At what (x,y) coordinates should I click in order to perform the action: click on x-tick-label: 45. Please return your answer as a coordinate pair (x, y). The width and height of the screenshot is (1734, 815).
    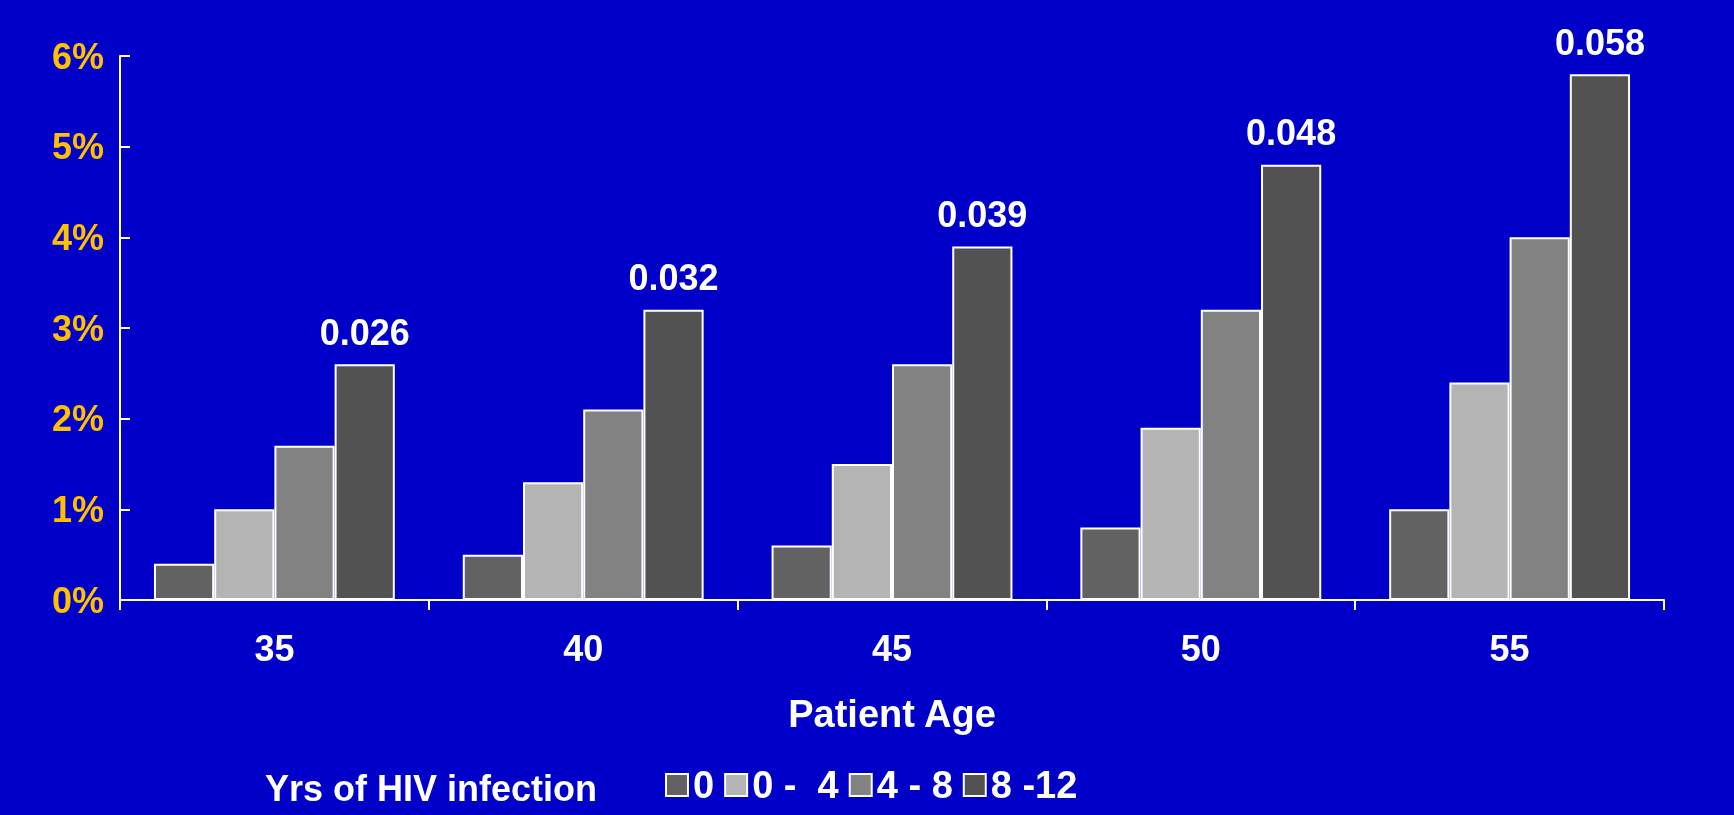
    Looking at the image, I should click on (892, 648).